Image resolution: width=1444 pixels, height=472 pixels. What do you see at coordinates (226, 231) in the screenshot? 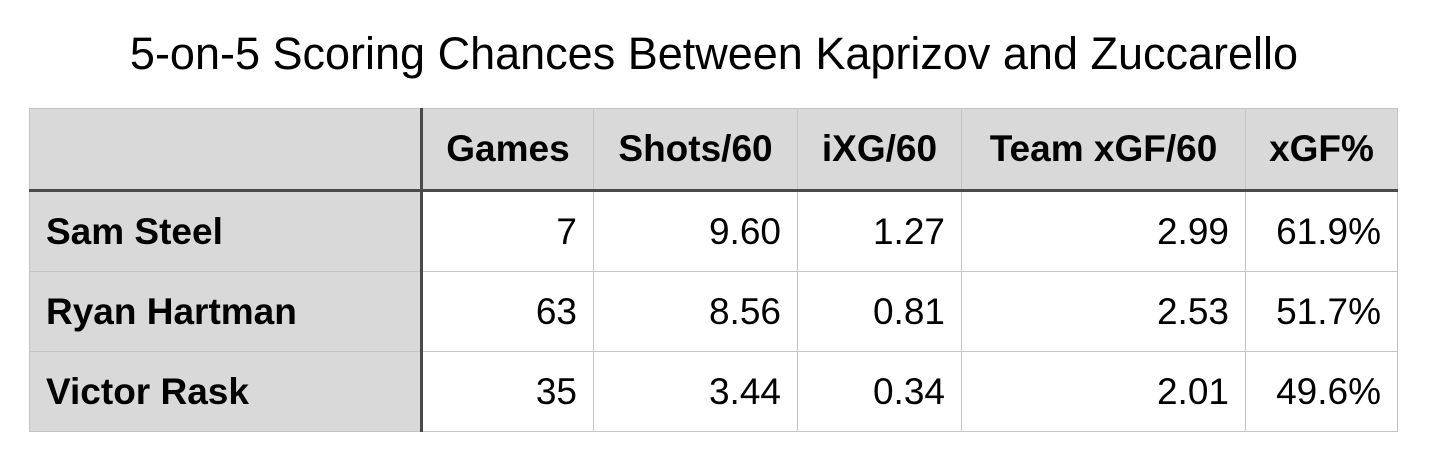
I see `row-header-player: Sam Steel` at bounding box center [226, 231].